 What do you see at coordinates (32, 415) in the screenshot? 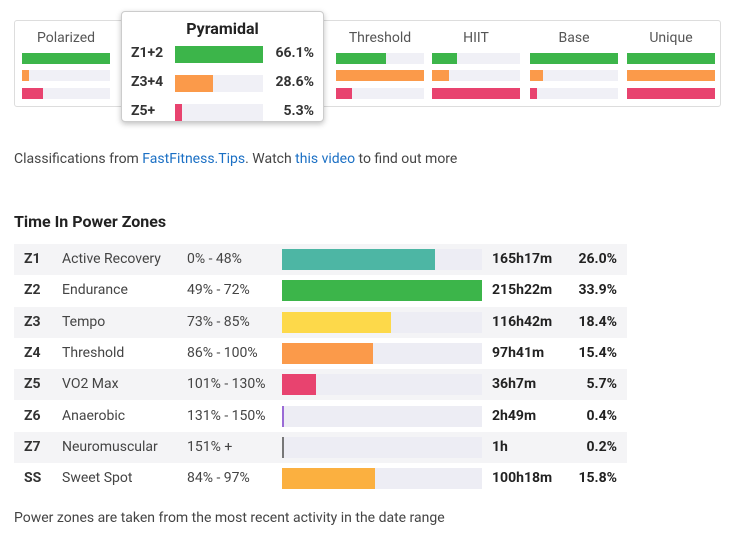
I see `zone: Z6` at bounding box center [32, 415].